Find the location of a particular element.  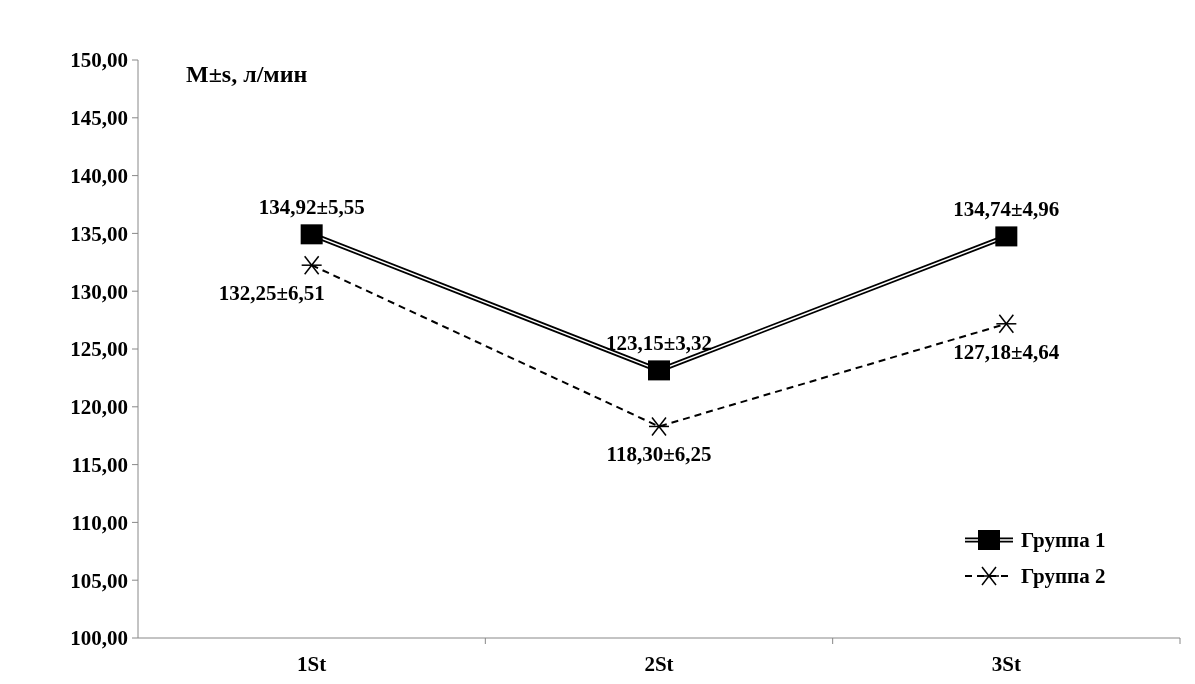

y-tick-label: 150,00 is located at coordinates (99, 60).